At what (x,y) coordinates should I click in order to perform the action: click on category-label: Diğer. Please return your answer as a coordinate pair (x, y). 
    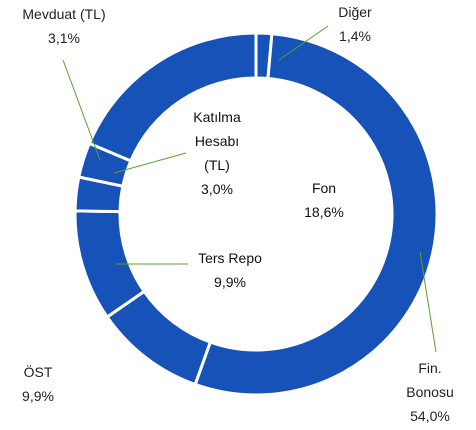
    Looking at the image, I should click on (355, 12).